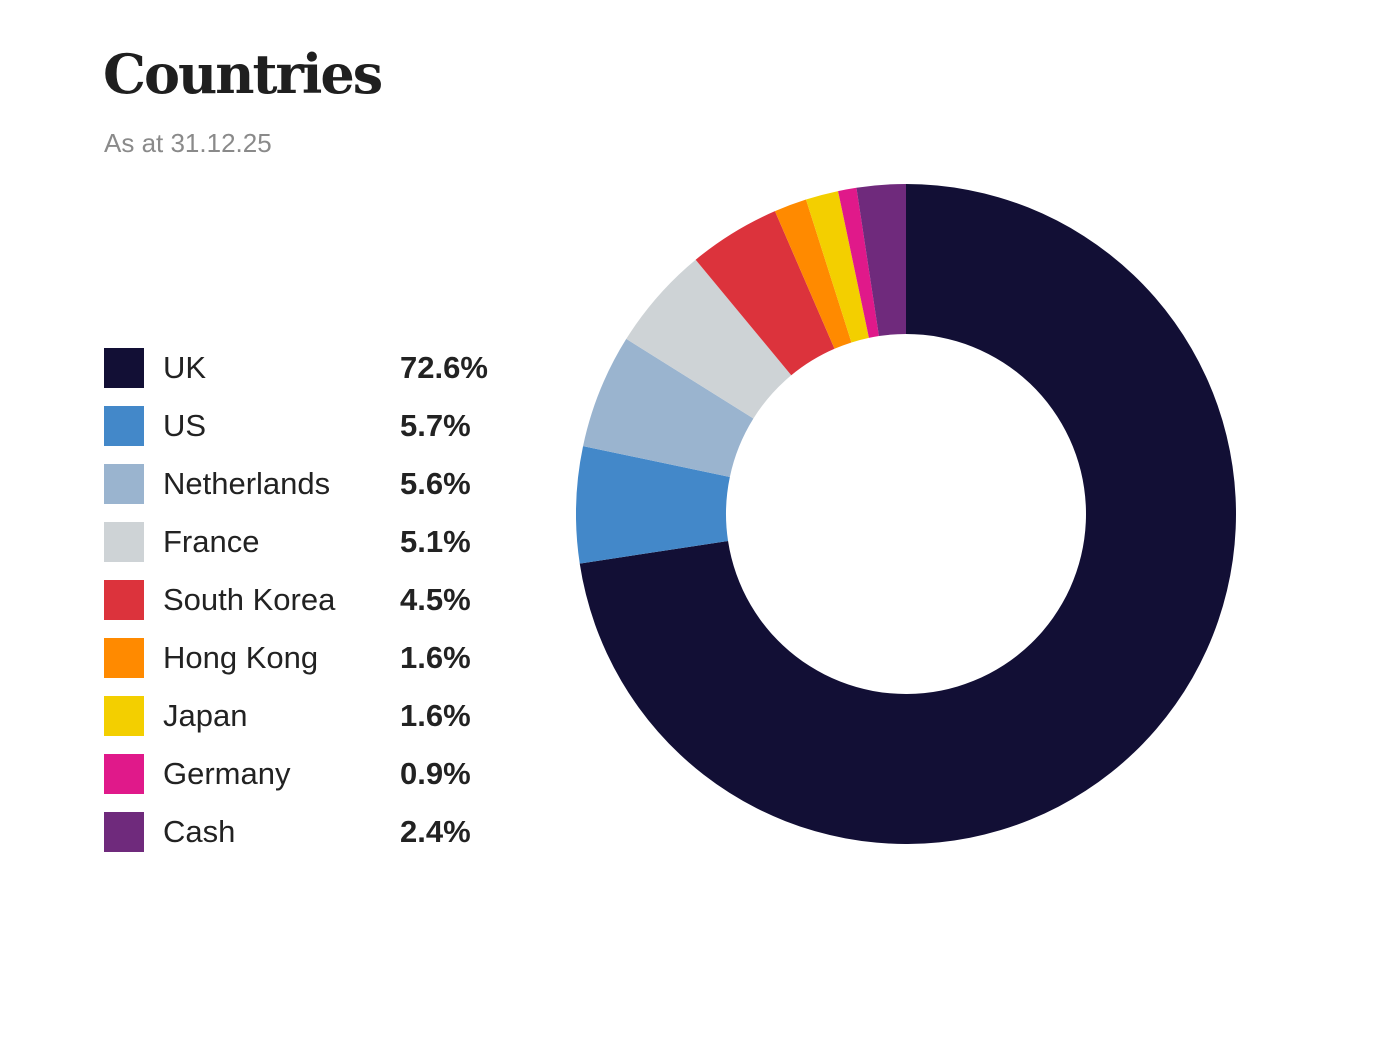 This screenshot has width=1400, height=1040. Describe the element at coordinates (858, 262) in the screenshot. I see `donut-slice-germany` at that location.